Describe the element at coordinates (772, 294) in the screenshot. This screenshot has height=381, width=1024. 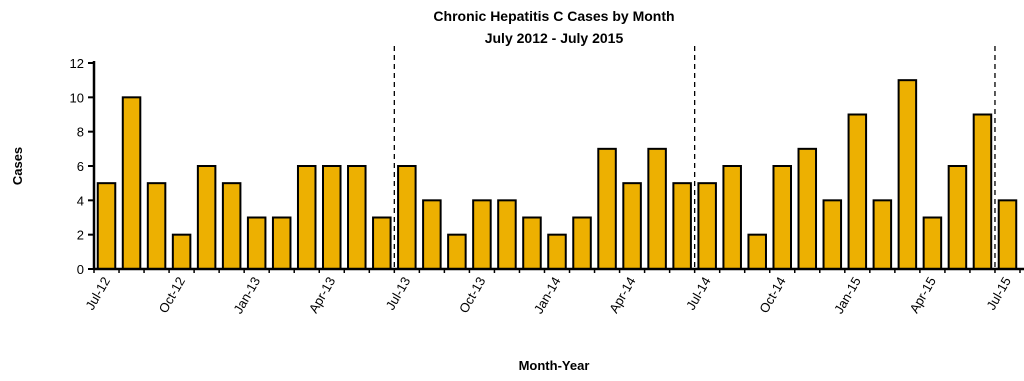
I see `x-tick-label: Oct-14` at that location.